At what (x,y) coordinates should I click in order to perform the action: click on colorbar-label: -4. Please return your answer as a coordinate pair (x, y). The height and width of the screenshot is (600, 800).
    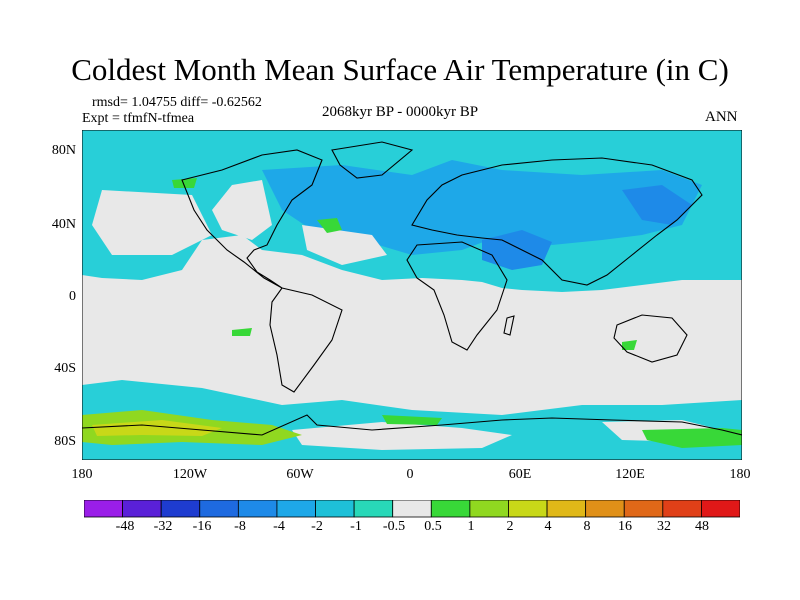
    Looking at the image, I should click on (279, 526).